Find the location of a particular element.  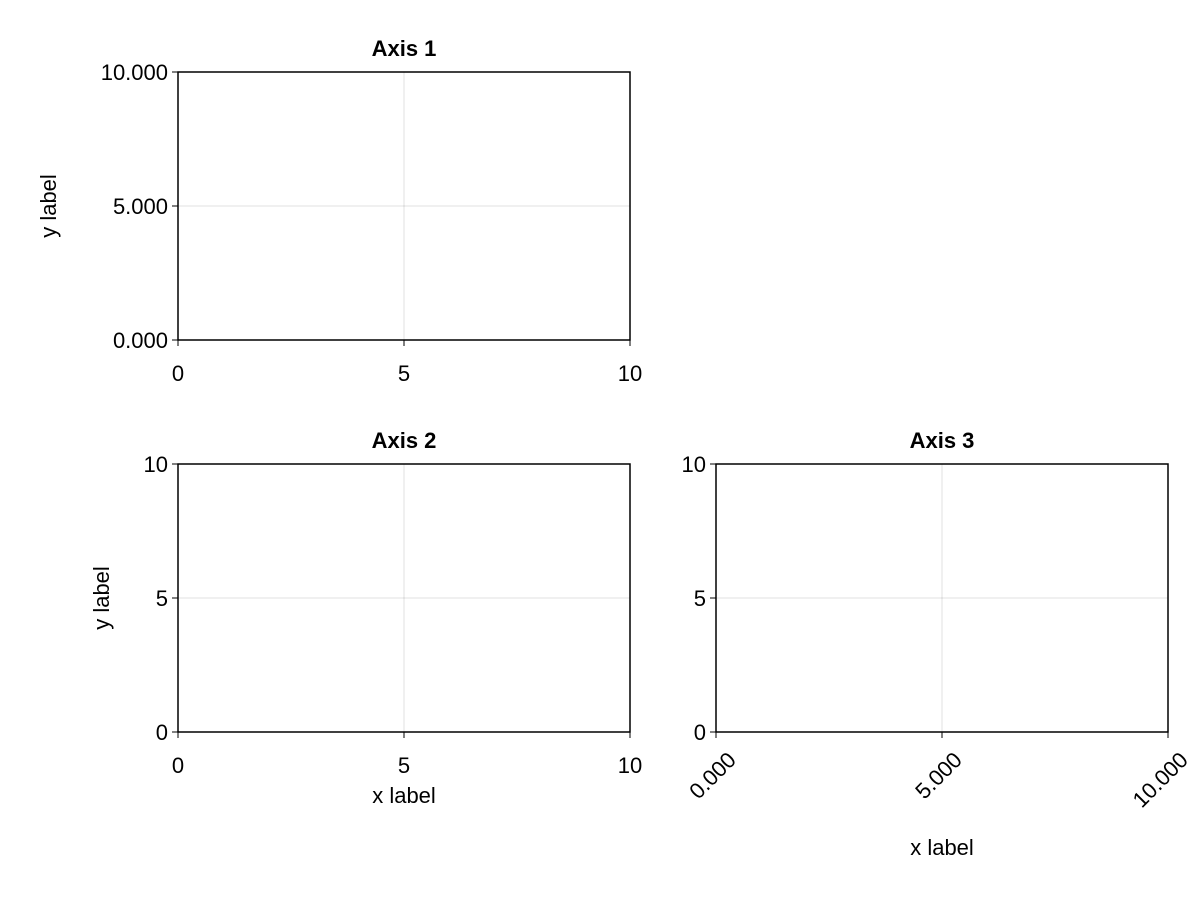

y-tick-label: 10.000 is located at coordinates (134, 72).